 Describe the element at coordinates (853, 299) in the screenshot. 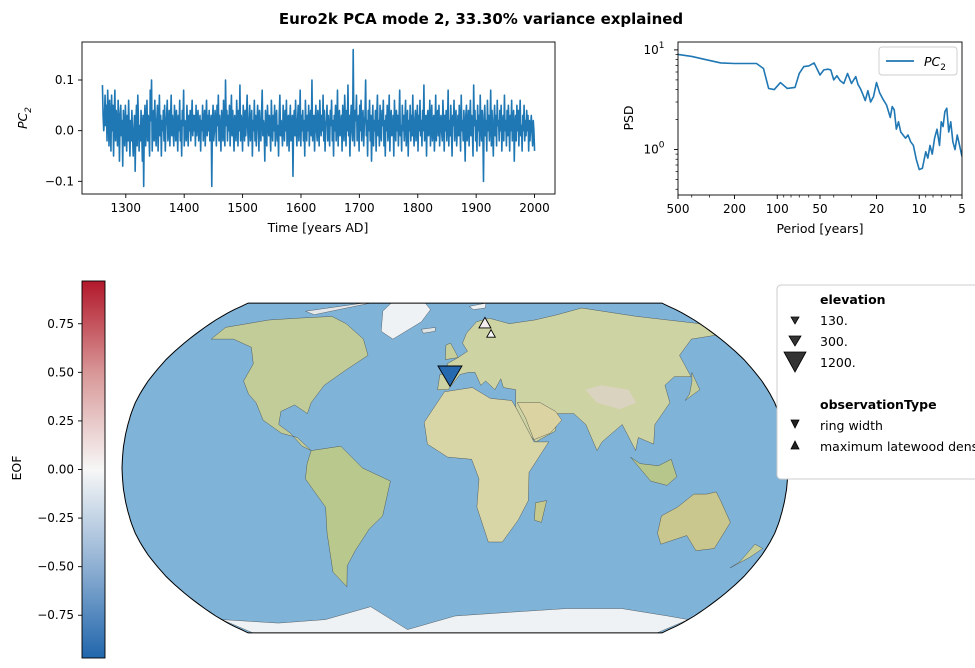

I see `legend-elevation-title: elevation` at that location.